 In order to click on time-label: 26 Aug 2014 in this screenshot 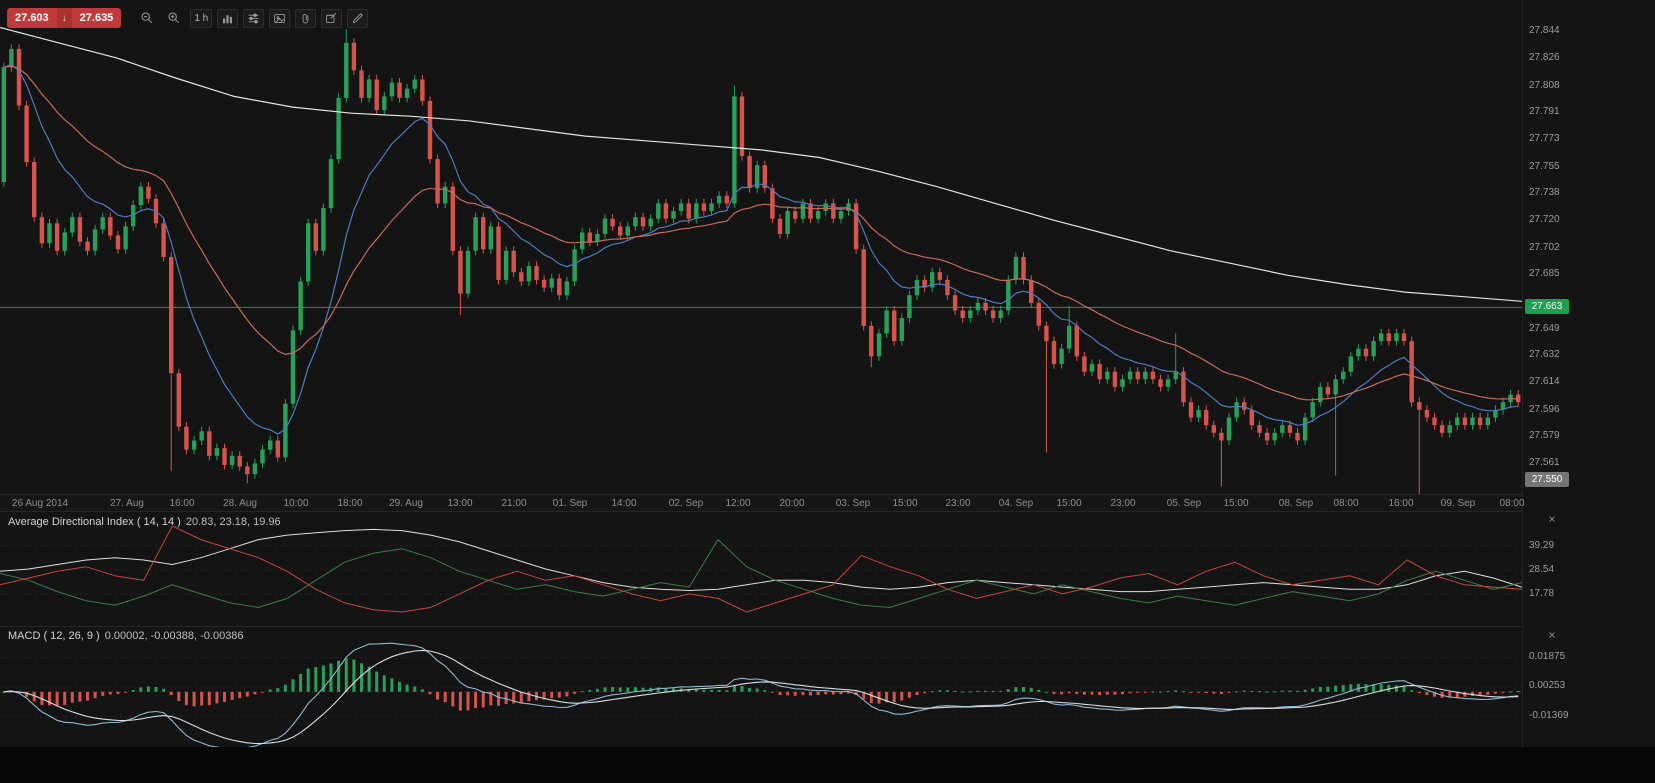, I will do `click(40, 503)`.